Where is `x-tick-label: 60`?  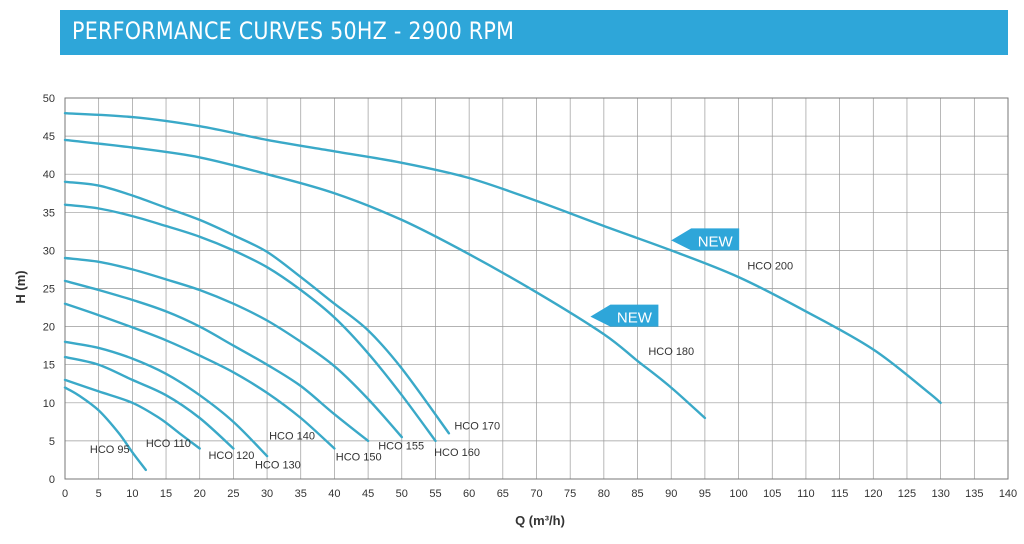
x-tick-label: 60 is located at coordinates (469, 494).